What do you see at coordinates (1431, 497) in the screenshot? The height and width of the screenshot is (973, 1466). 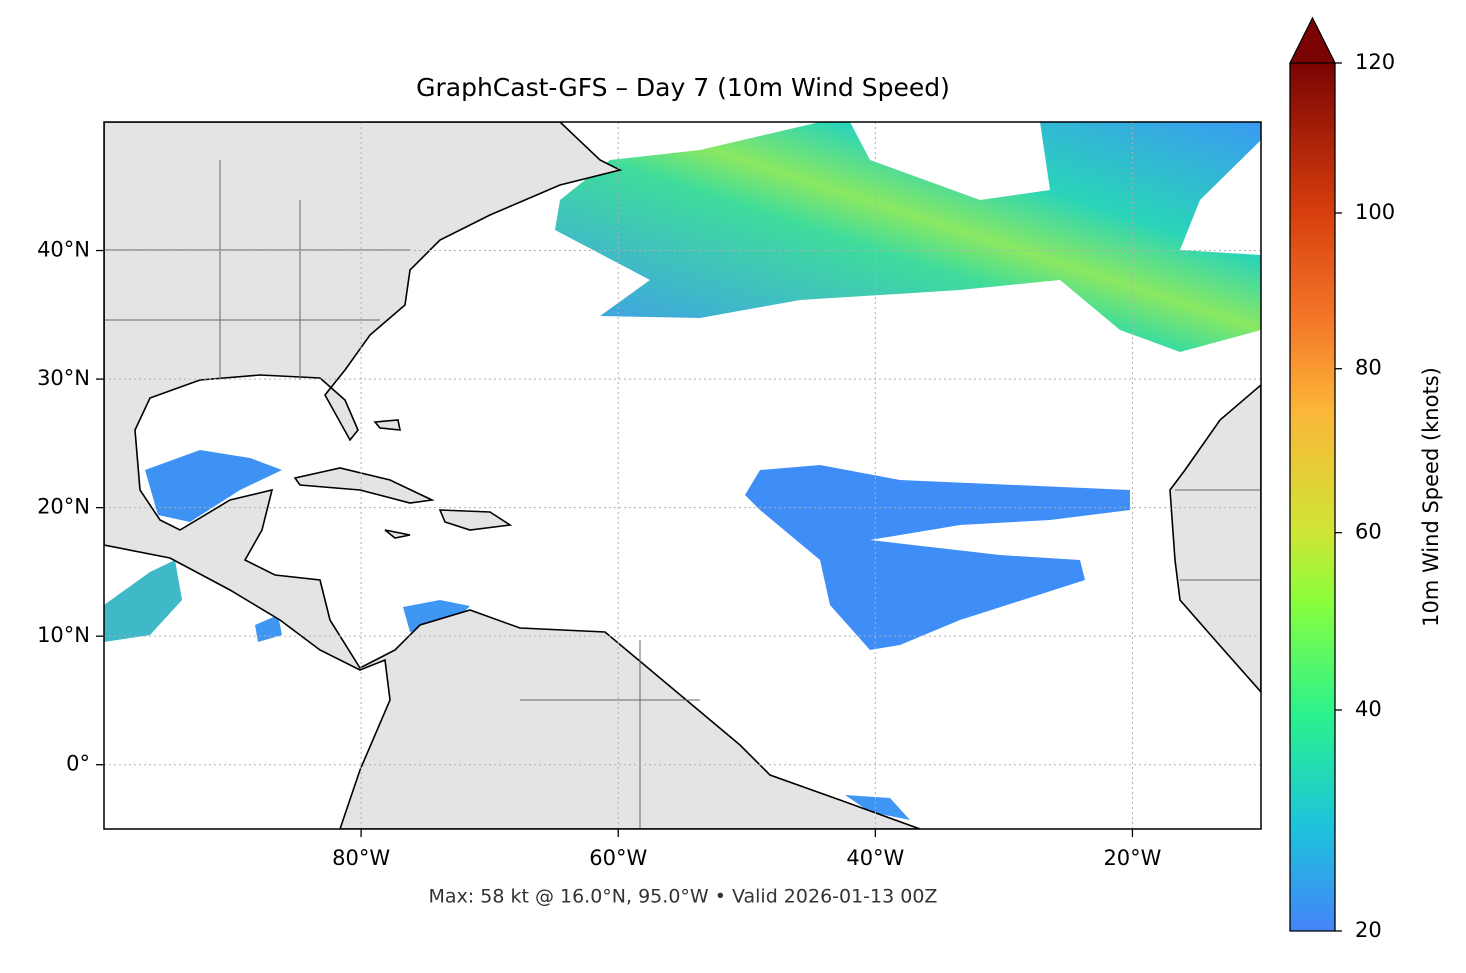 I see `colorbar-label: 10m Wind Speed (knots)` at bounding box center [1431, 497].